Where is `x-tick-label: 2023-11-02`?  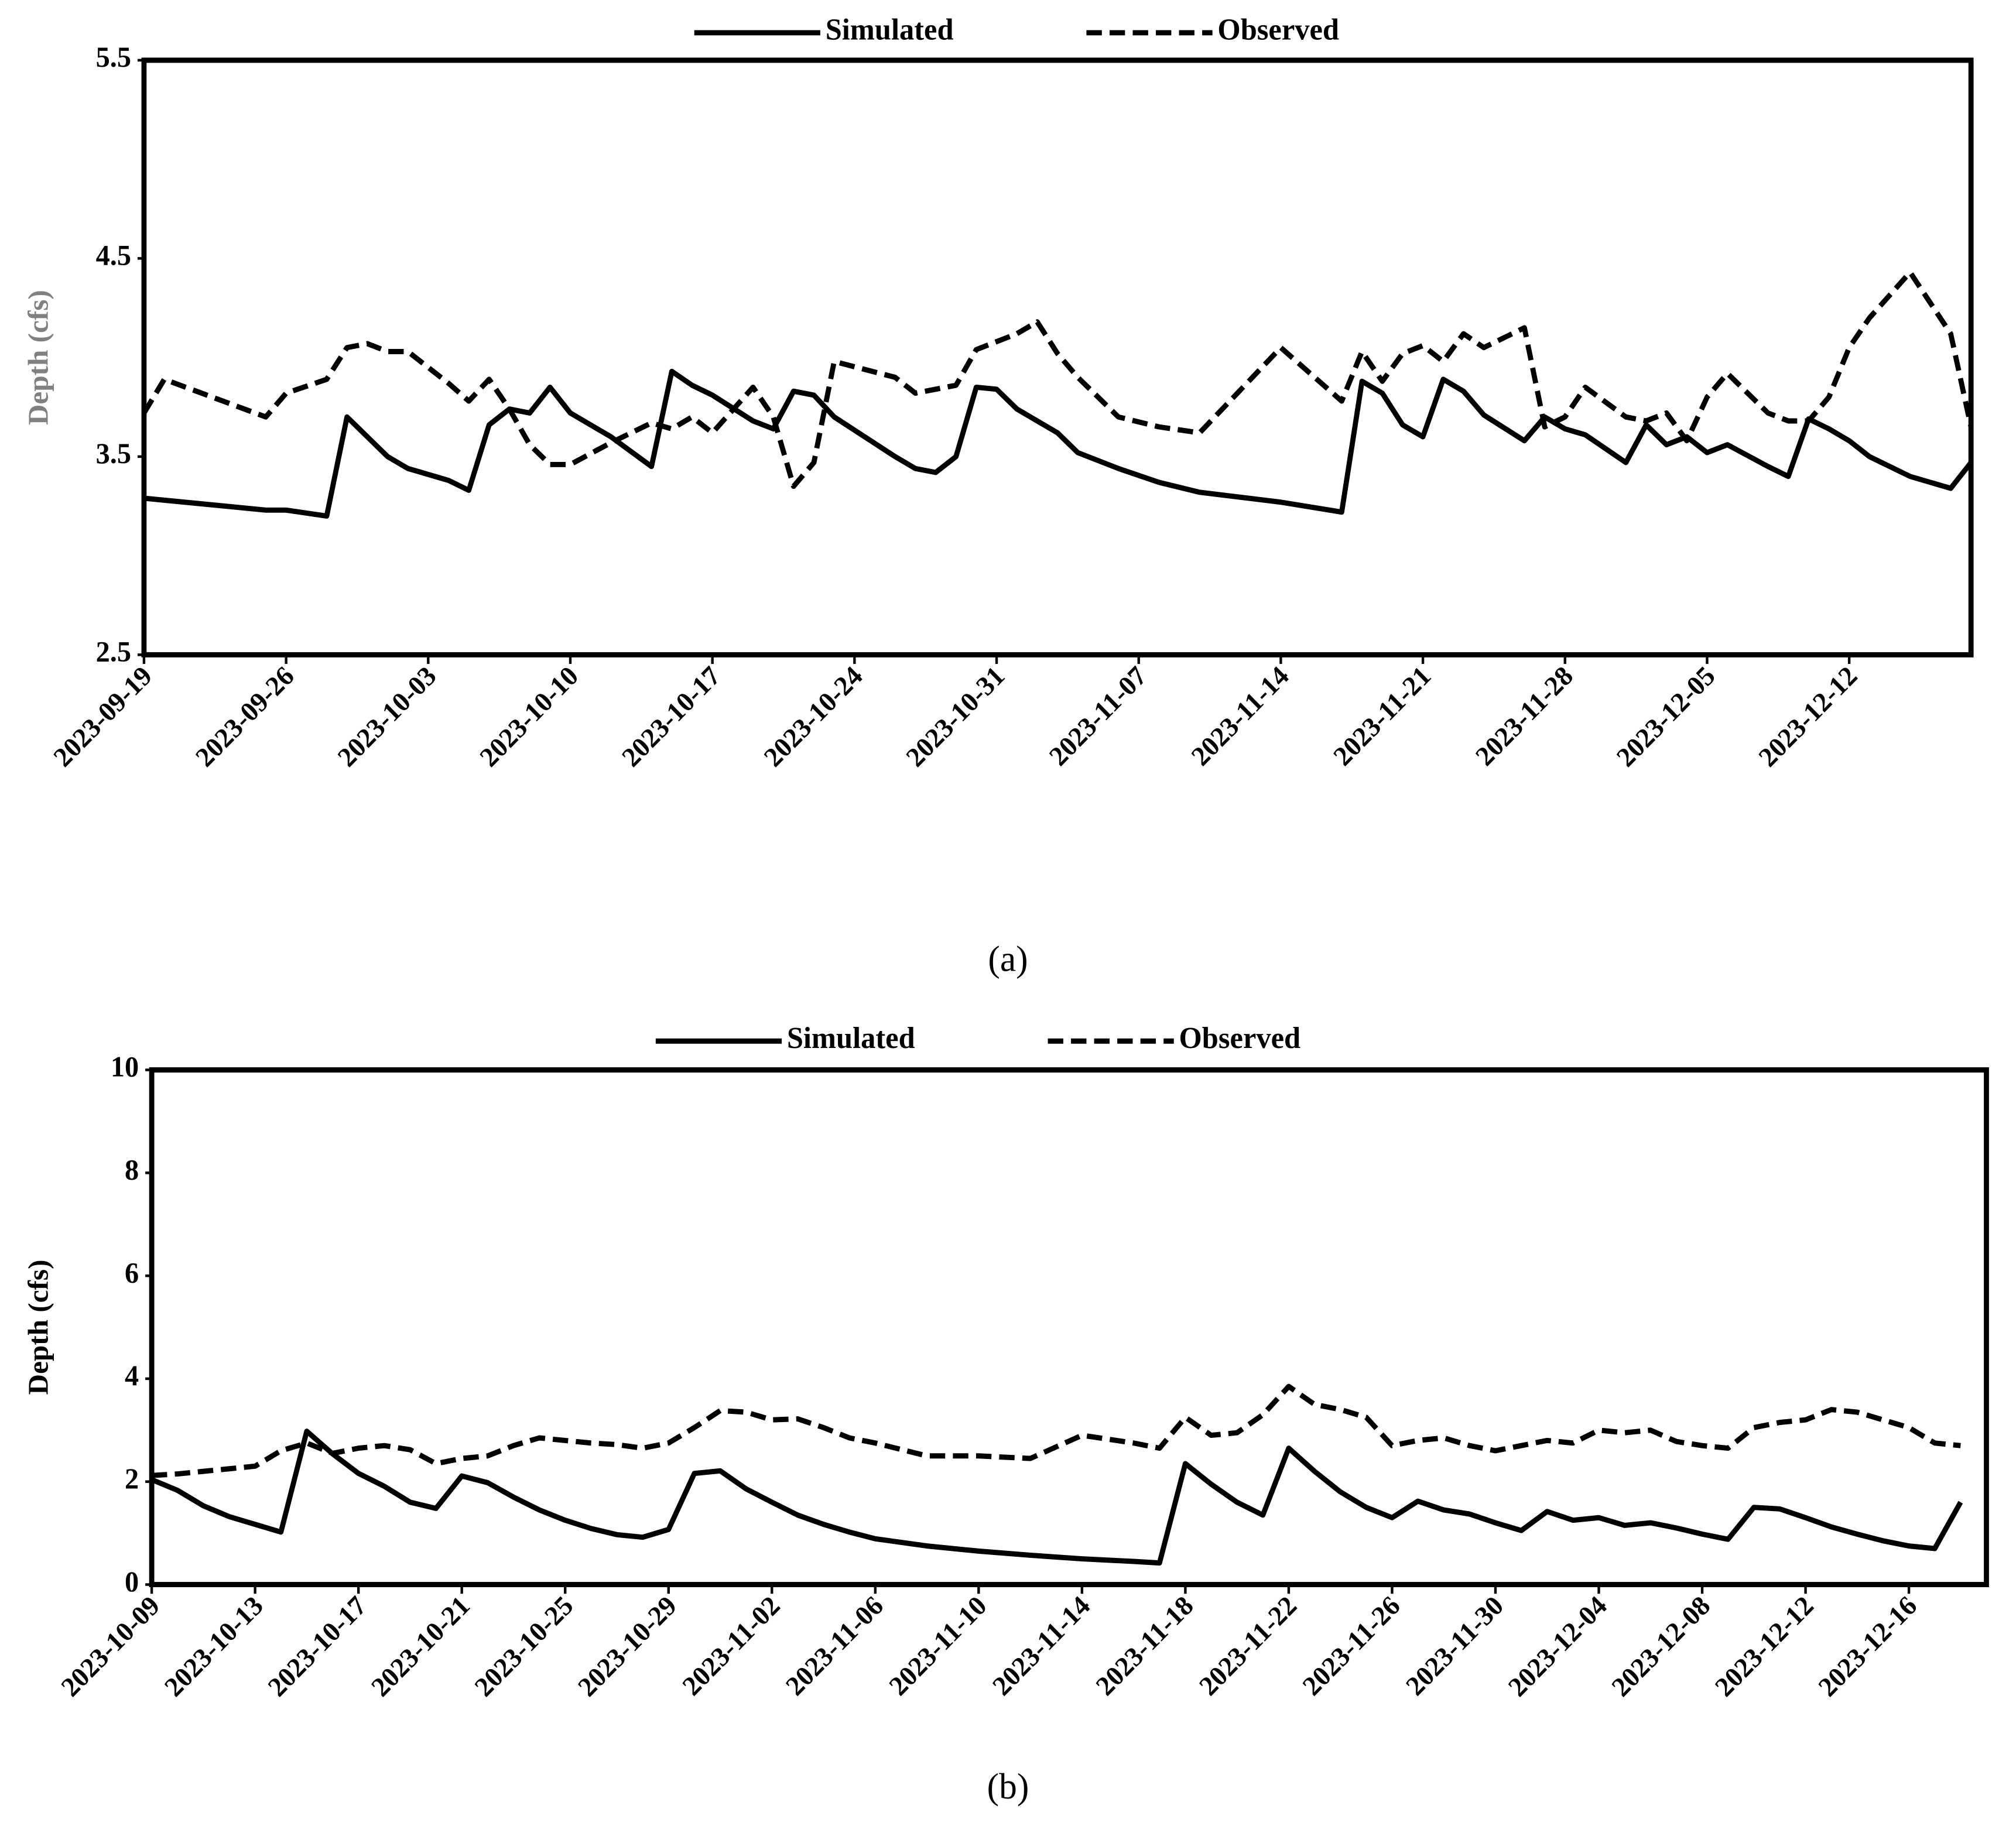
x-tick-label: 2023-11-02 is located at coordinates (731, 1646).